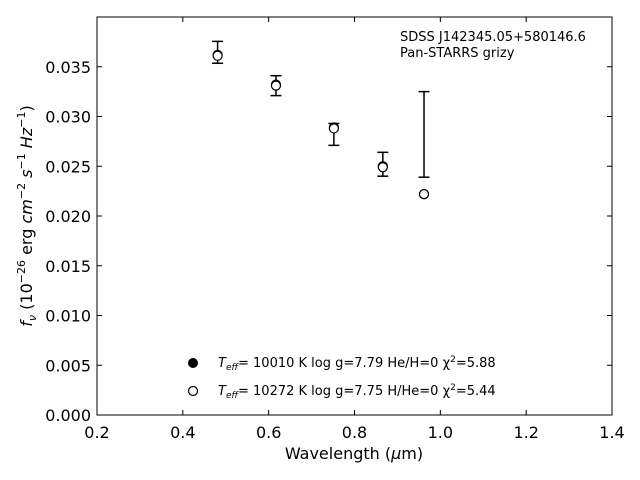 Image resolution: width=640 pixels, height=480 pixels. I want to click on y-label-close: ), so click(26, 108).